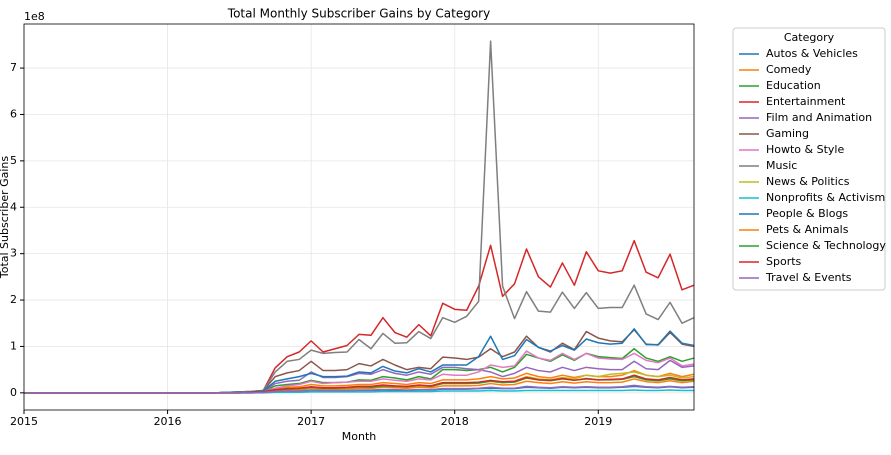 The height and width of the screenshot is (455, 891). Describe the element at coordinates (359, 436) in the screenshot. I see `x-axis-label: Month` at that location.